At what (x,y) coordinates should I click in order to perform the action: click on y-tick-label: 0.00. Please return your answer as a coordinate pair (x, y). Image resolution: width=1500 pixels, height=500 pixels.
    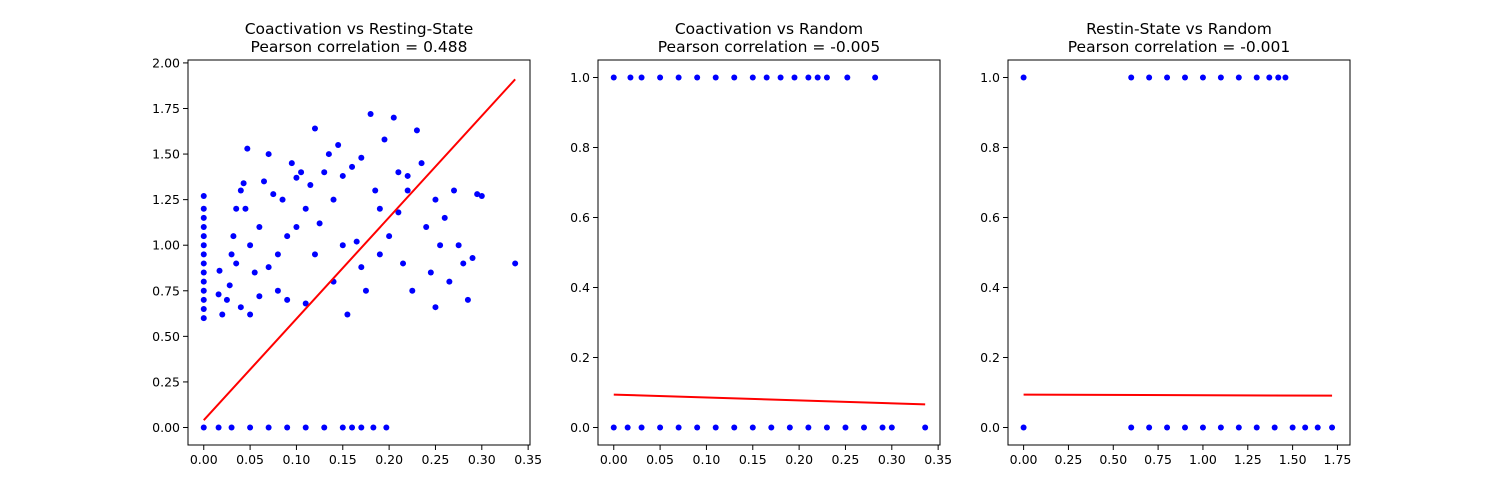
    Looking at the image, I should click on (166, 427).